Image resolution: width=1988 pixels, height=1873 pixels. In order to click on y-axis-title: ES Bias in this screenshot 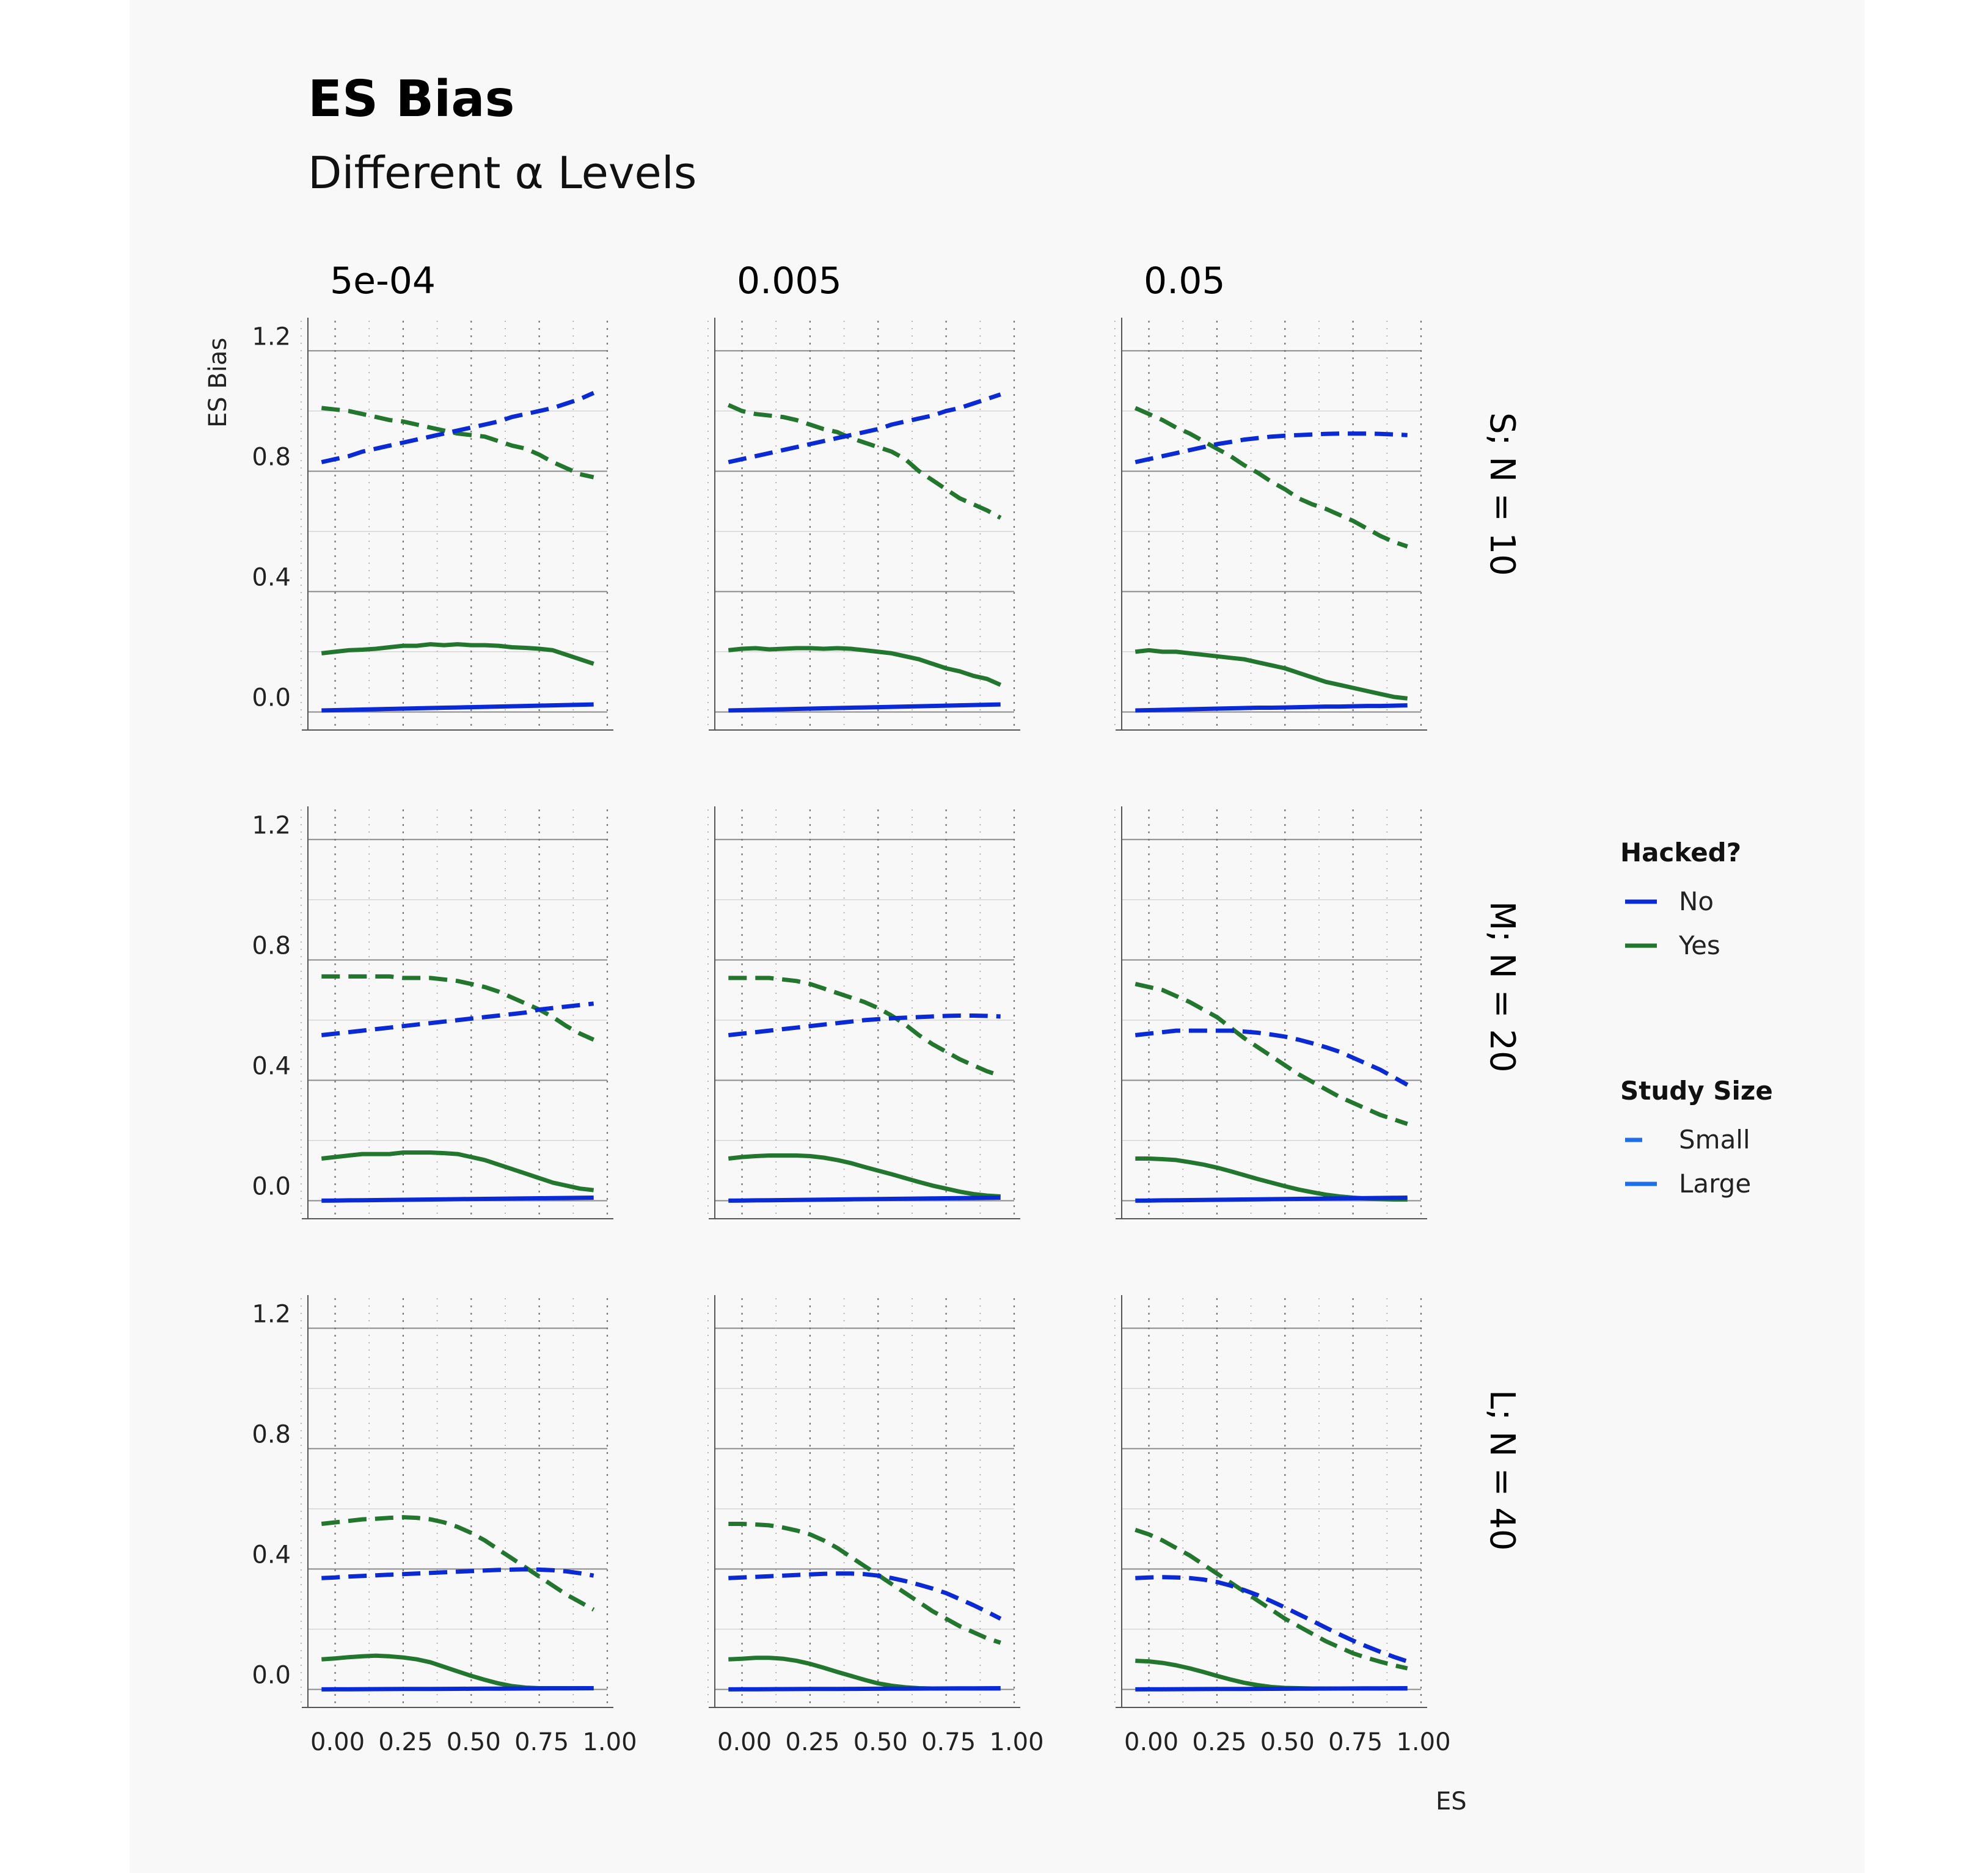, I will do `click(218, 383)`.